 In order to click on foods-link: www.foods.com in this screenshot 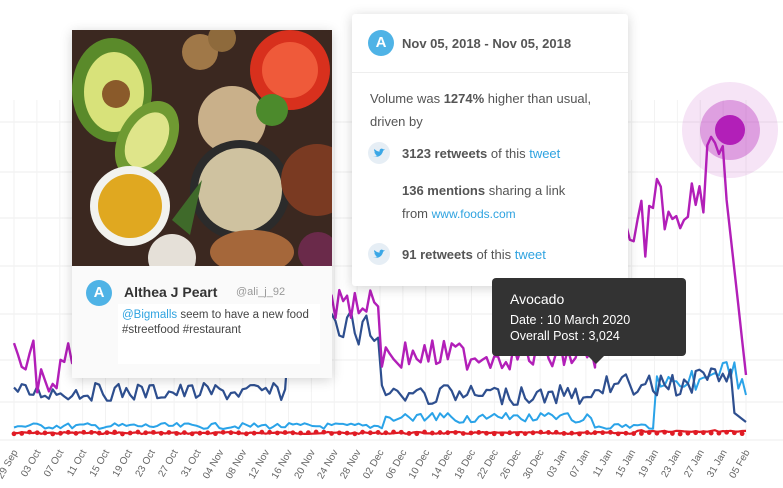, I will do `click(473, 214)`.